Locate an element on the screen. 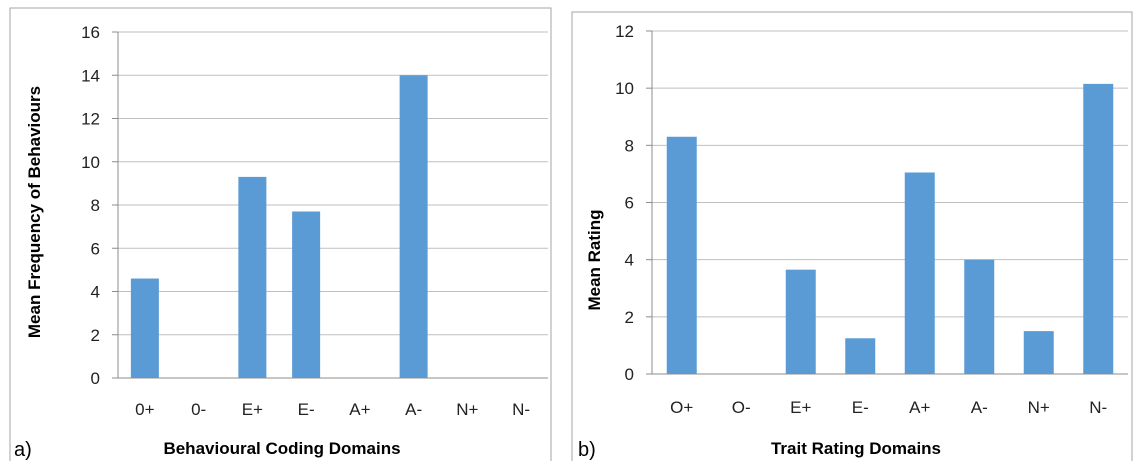  chart-a-x-tick-label: E- is located at coordinates (306, 409).